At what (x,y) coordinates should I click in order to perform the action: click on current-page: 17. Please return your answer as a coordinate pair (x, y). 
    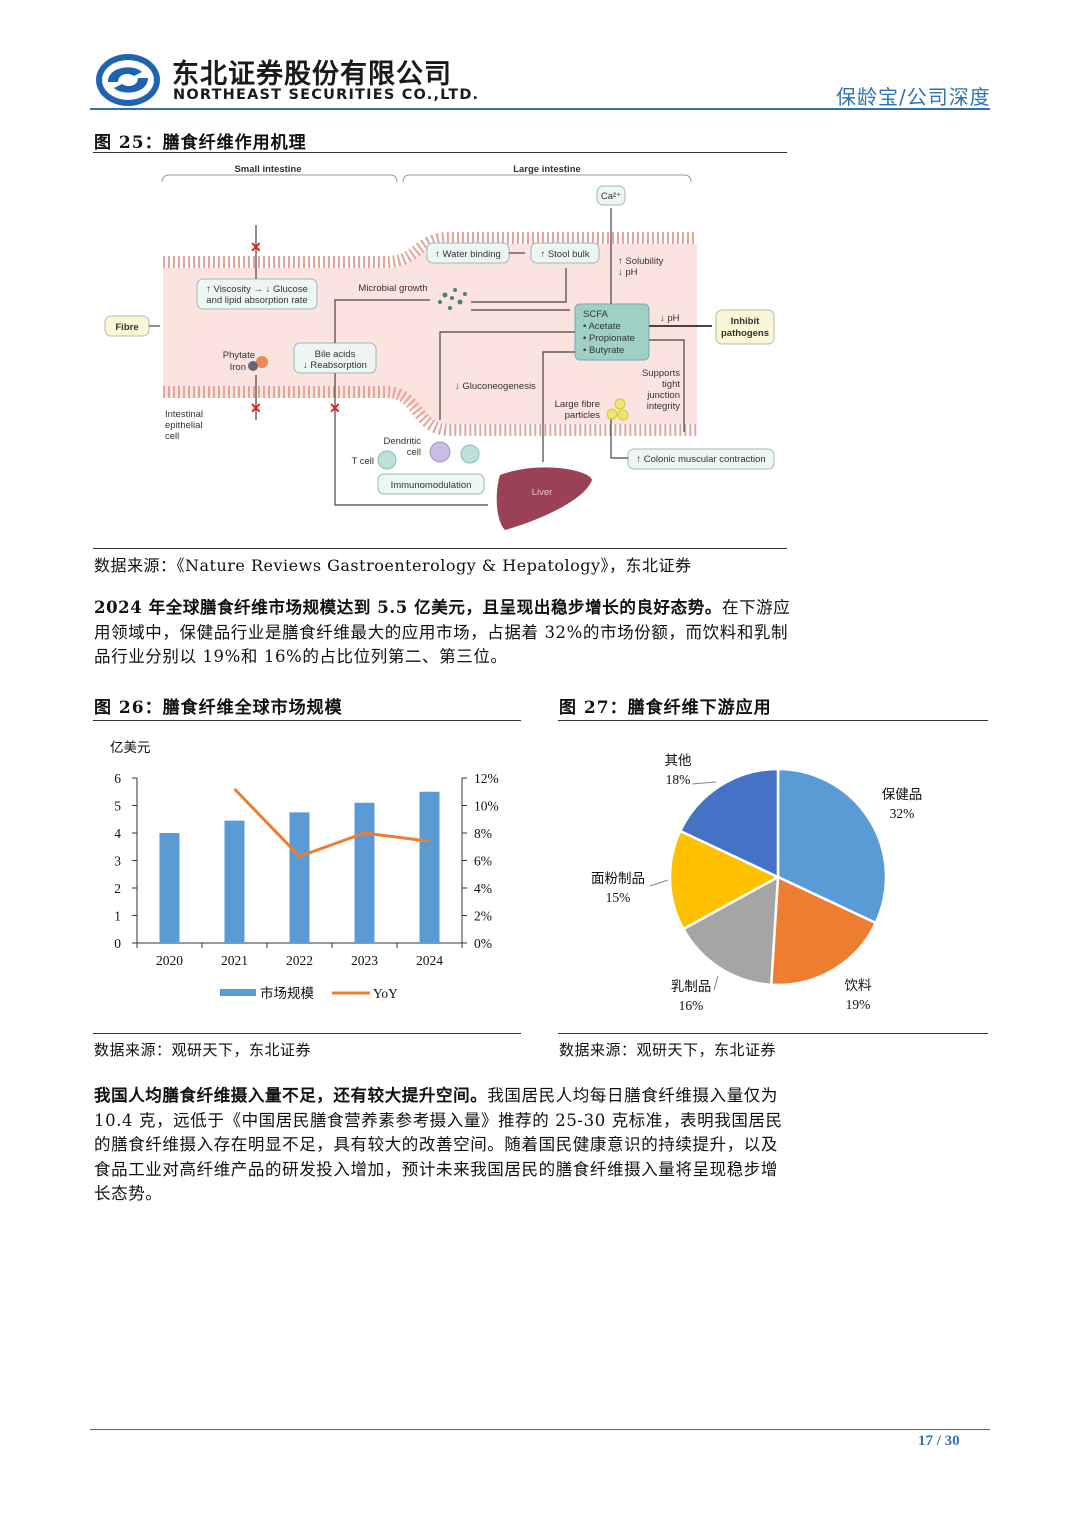
    Looking at the image, I should click on (925, 1441).